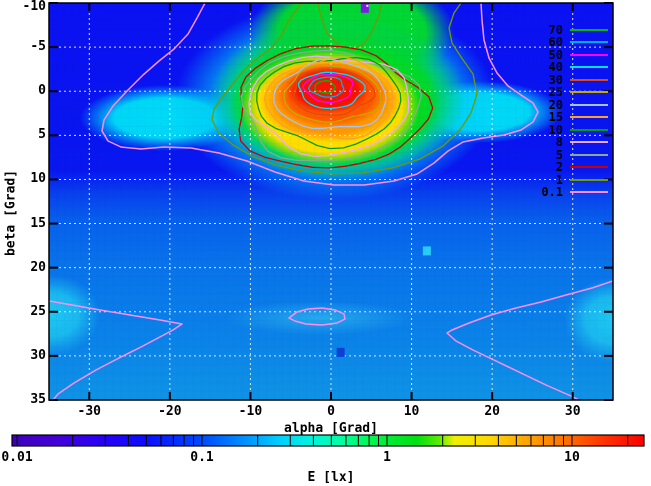 The height and width of the screenshot is (486, 651). Describe the element at coordinates (555, 117) in the screenshot. I see `legend-label-15: 15` at that location.